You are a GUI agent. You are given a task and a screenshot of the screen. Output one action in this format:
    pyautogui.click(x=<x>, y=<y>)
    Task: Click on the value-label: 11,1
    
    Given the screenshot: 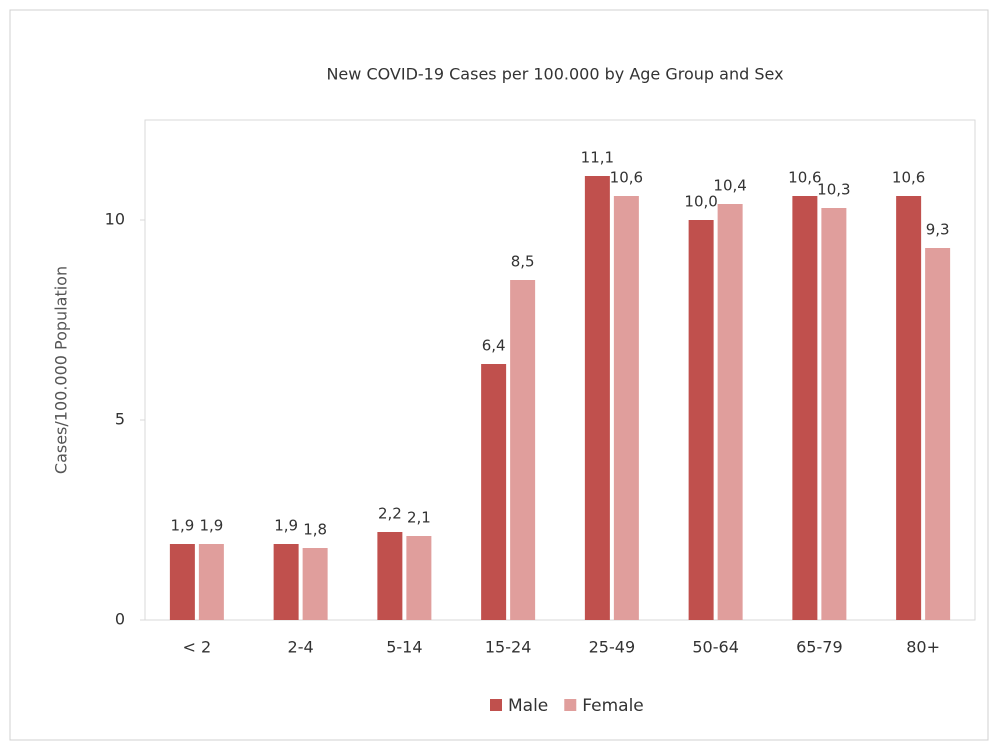 What is the action you would take?
    pyautogui.click(x=597, y=158)
    